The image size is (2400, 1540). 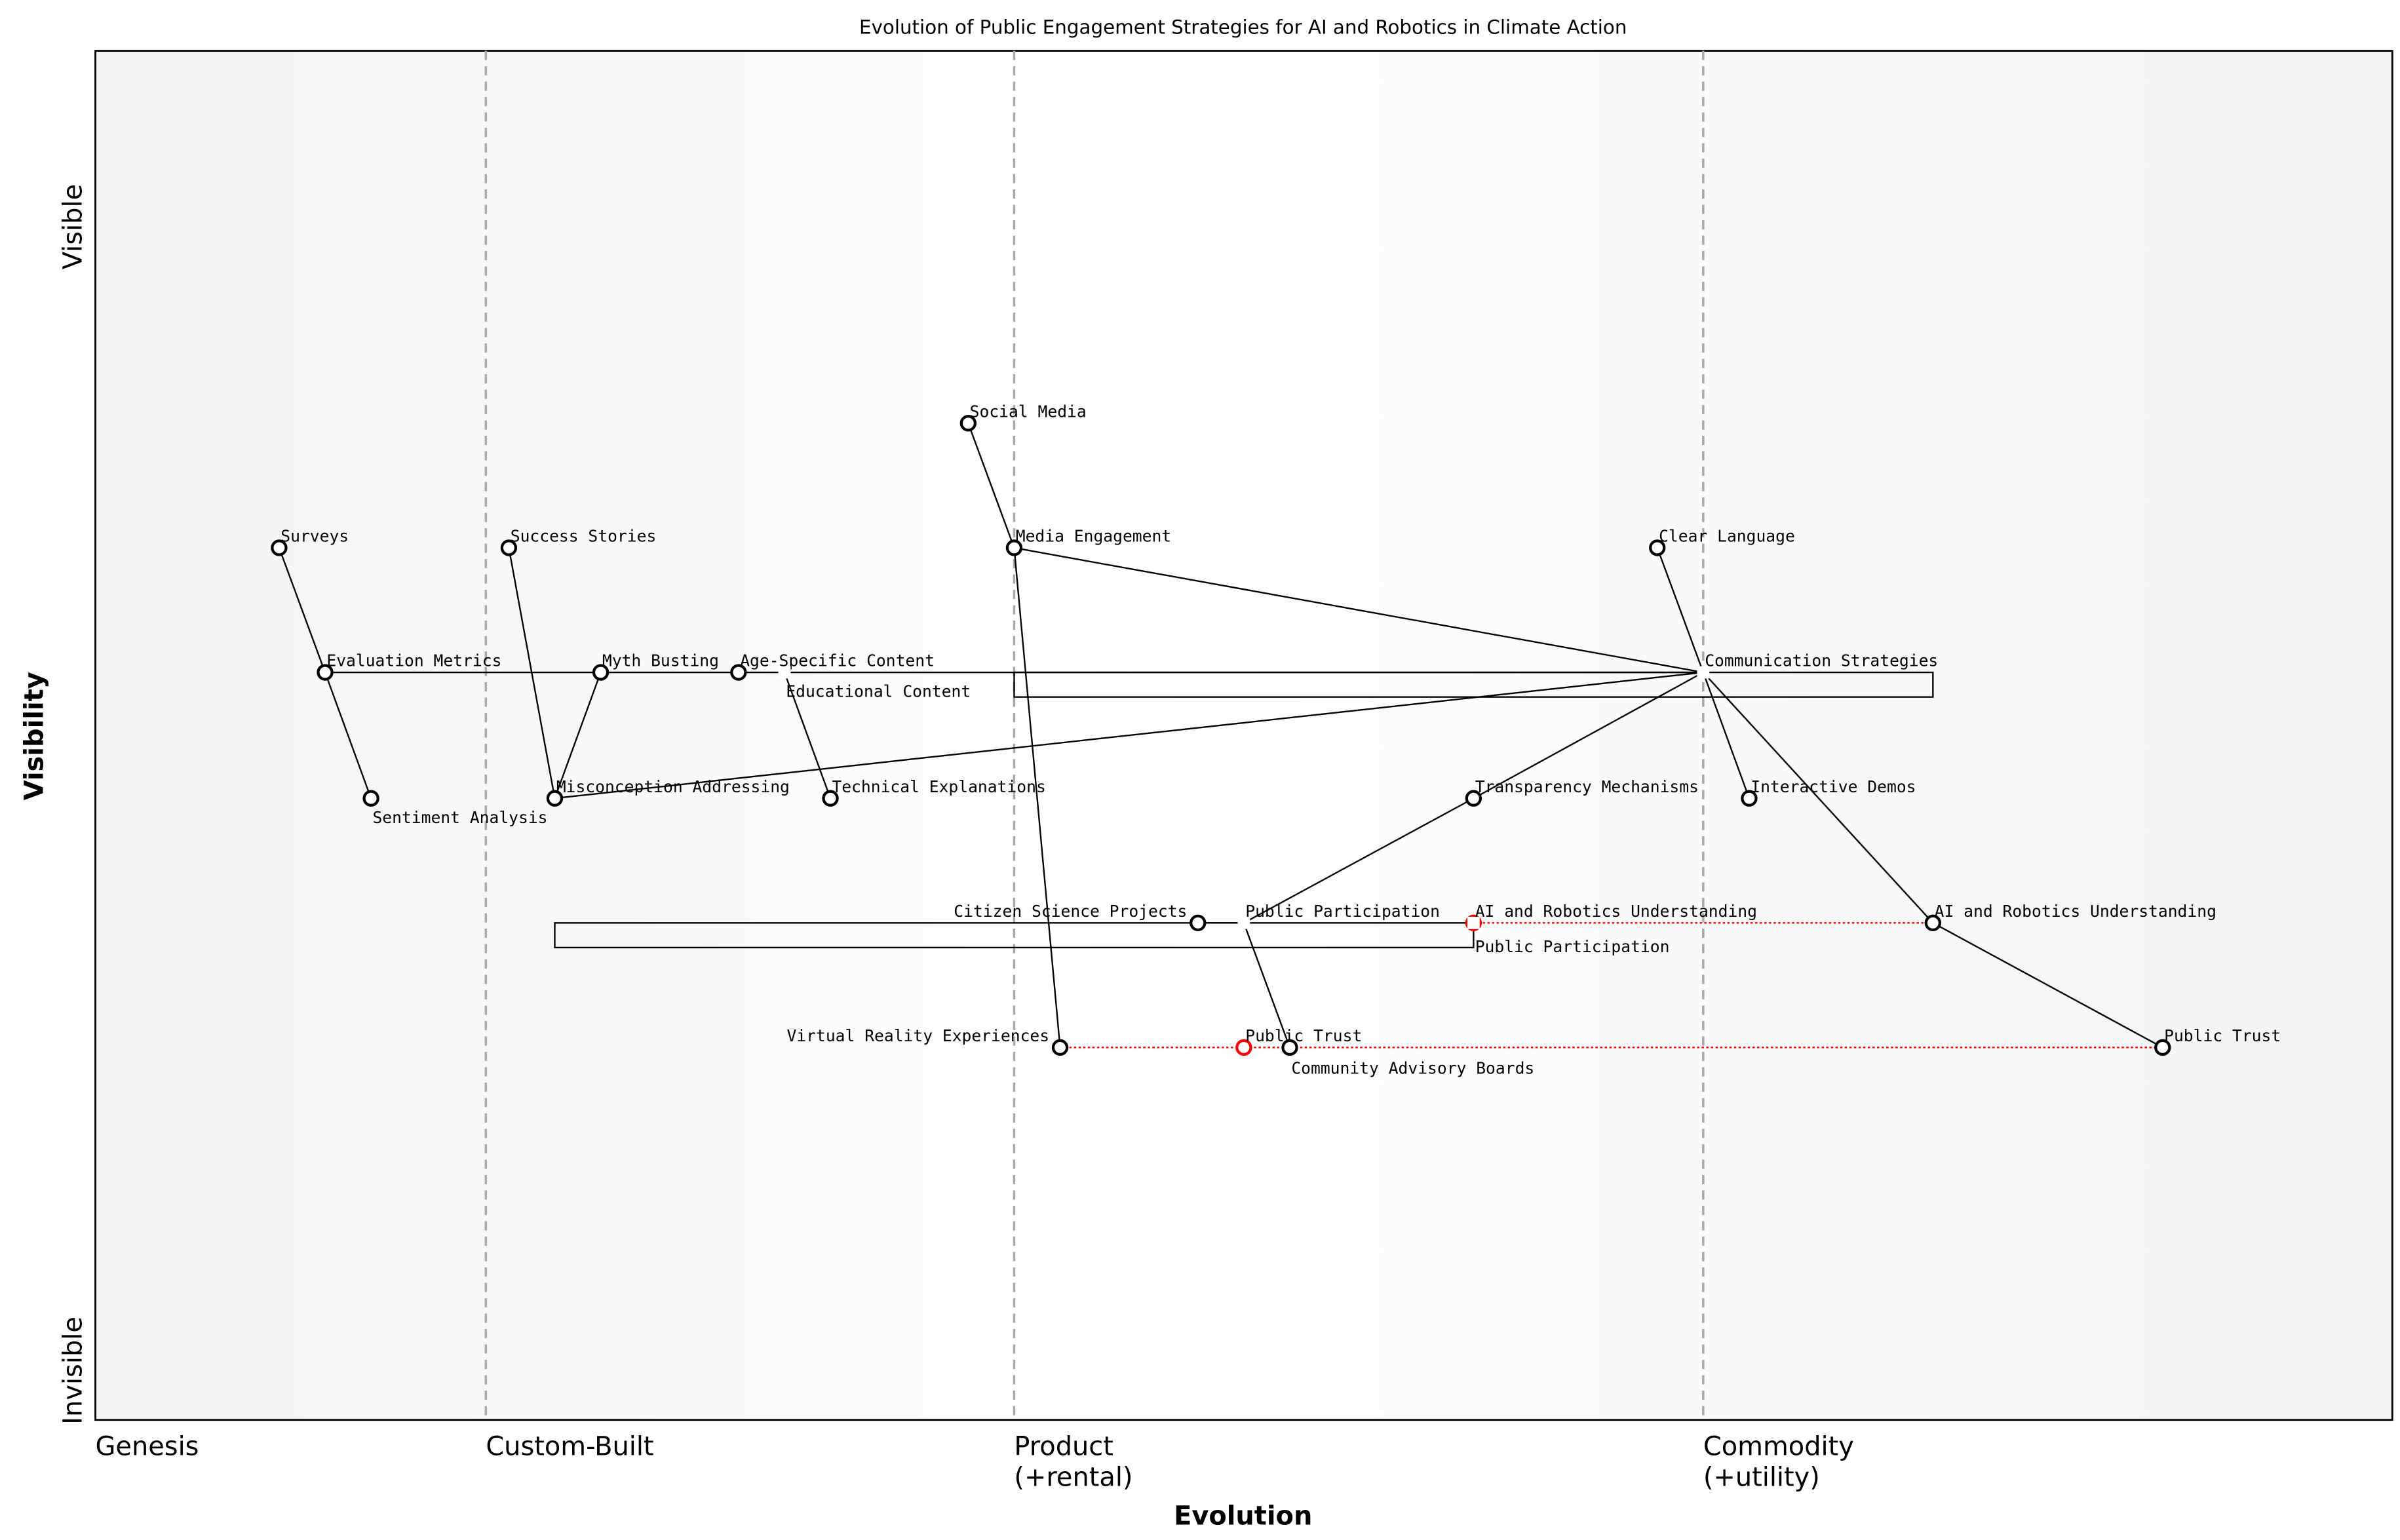 I want to click on component-demos: Interactive Demos, so click(x=1828, y=792).